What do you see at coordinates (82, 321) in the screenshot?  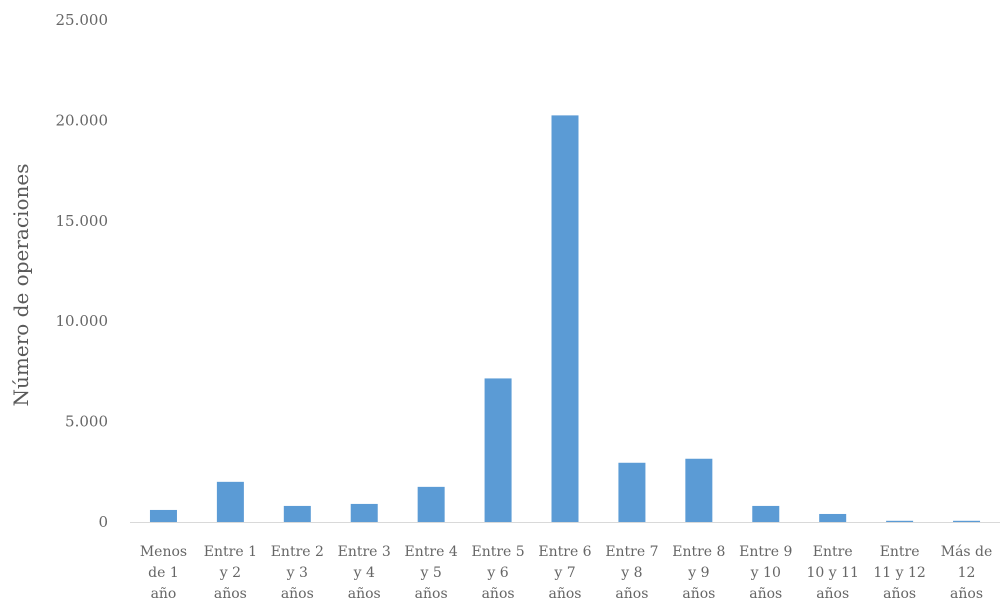 I see `y-tick-label: 10.000` at bounding box center [82, 321].